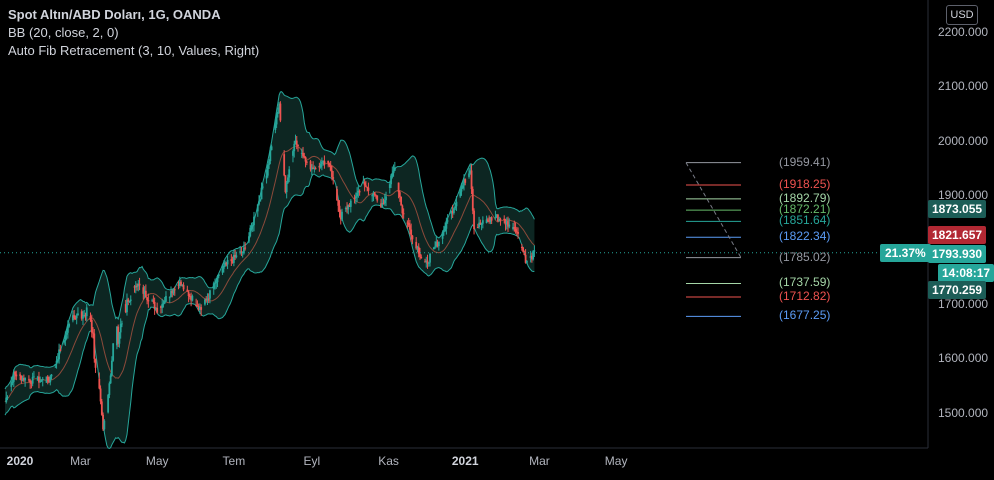 The height and width of the screenshot is (480, 994). What do you see at coordinates (805, 209) in the screenshot?
I see `fib-label: (1872.21)` at bounding box center [805, 209].